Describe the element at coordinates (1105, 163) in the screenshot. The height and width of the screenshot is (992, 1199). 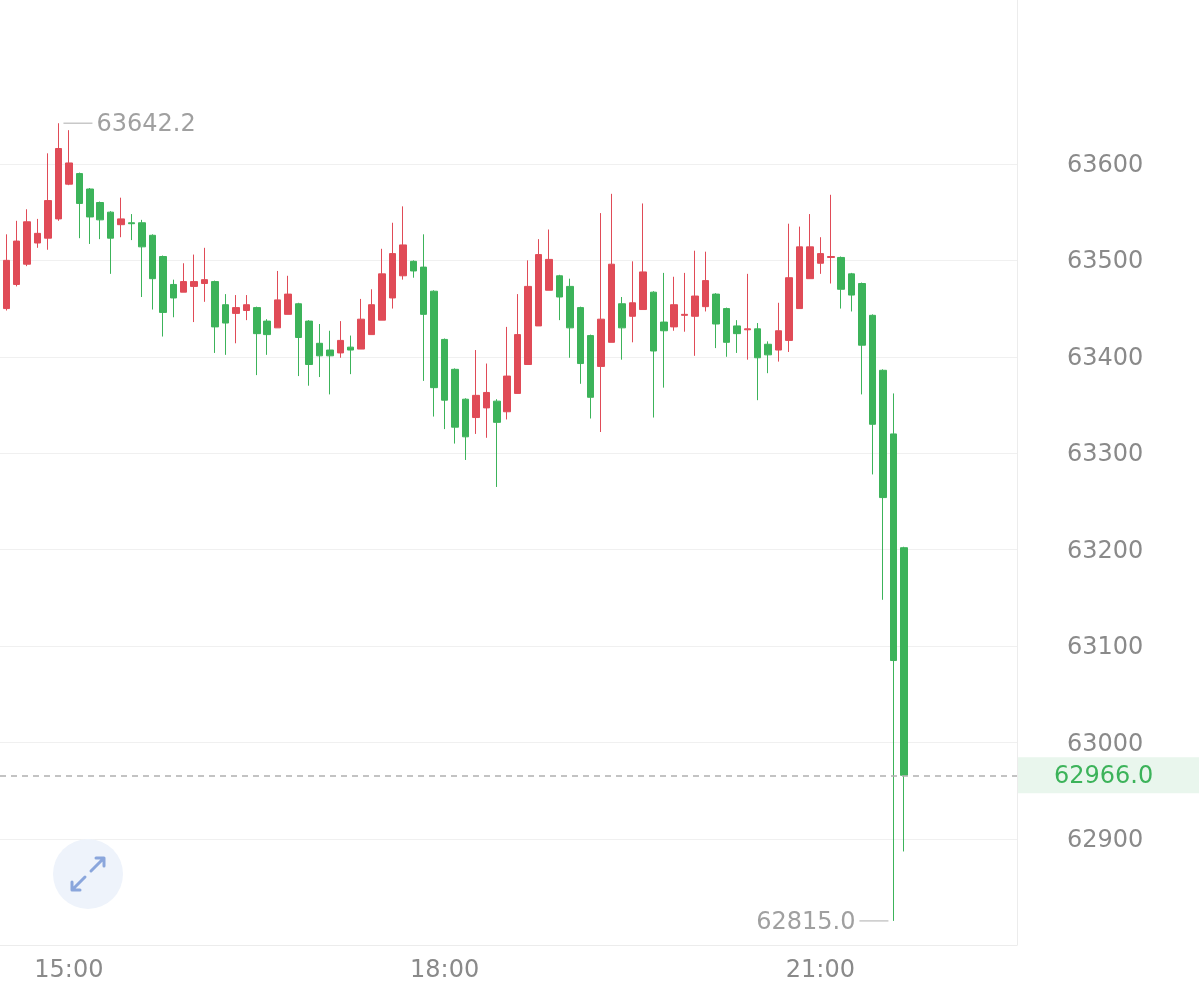
I see `y-tick-label: 63600` at that location.